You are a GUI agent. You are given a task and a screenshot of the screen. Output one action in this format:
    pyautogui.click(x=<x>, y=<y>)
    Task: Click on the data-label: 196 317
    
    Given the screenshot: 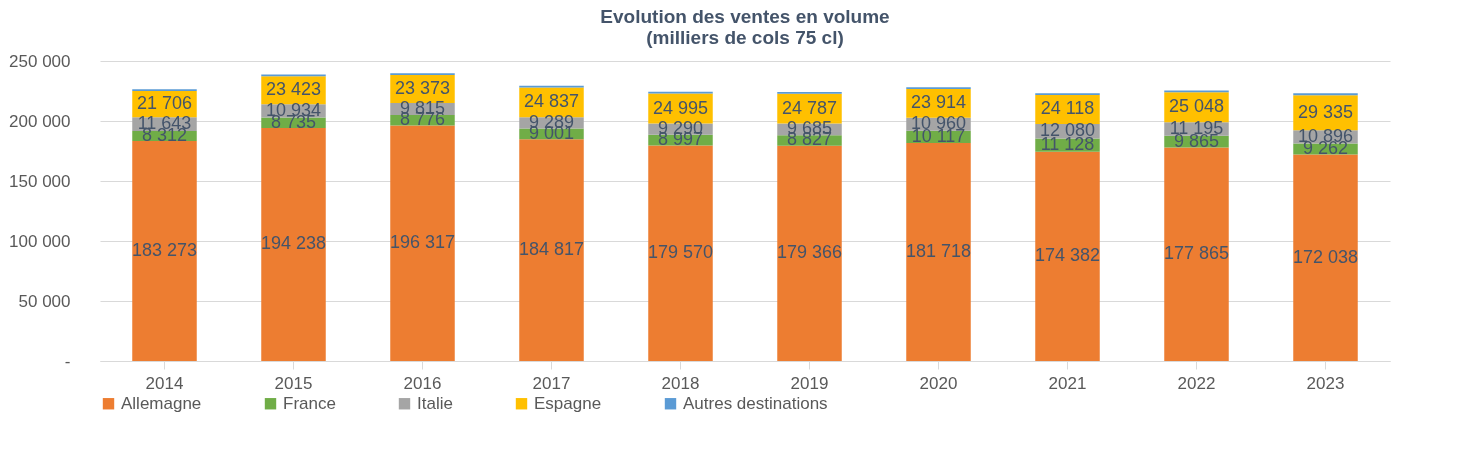 What is the action you would take?
    pyautogui.click(x=422, y=242)
    